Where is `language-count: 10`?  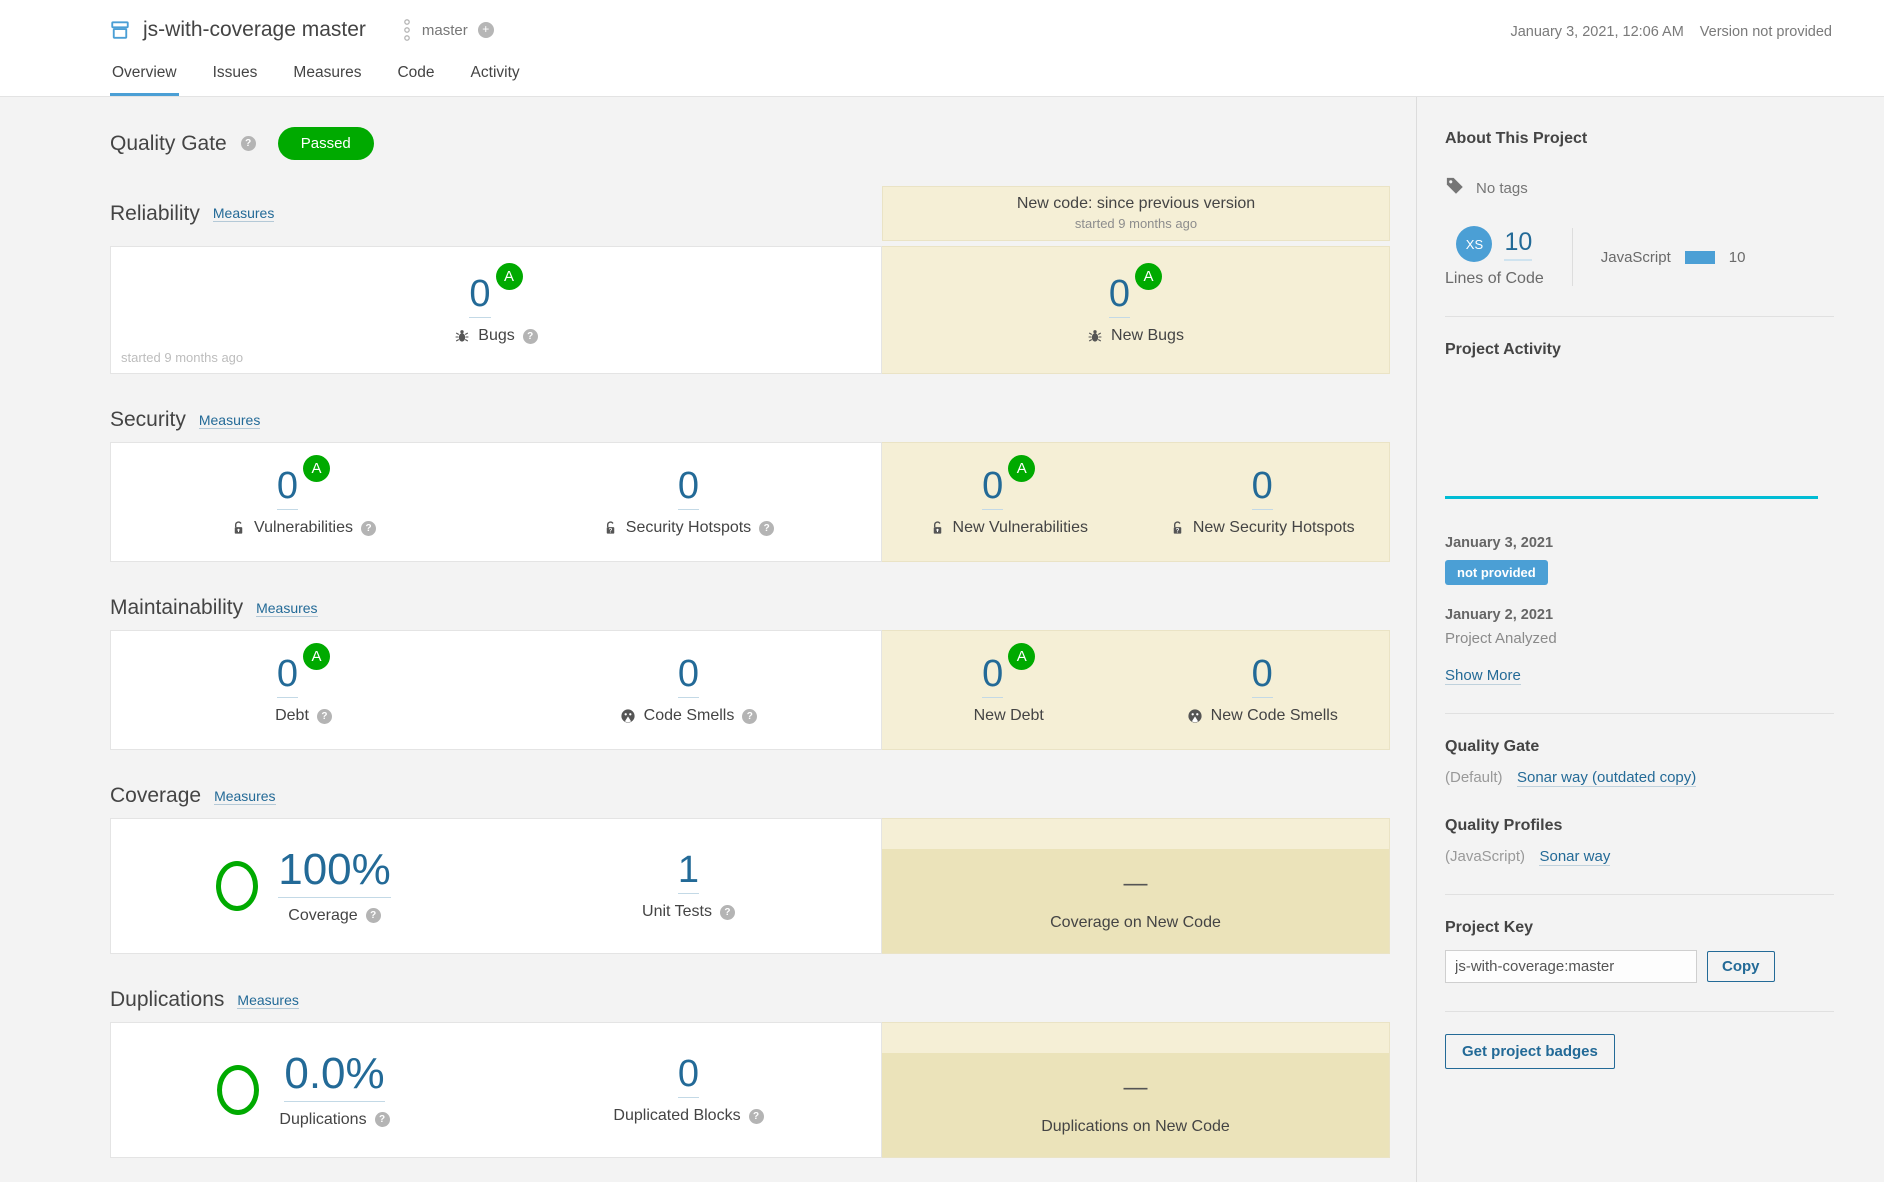 language-count: 10 is located at coordinates (1737, 257).